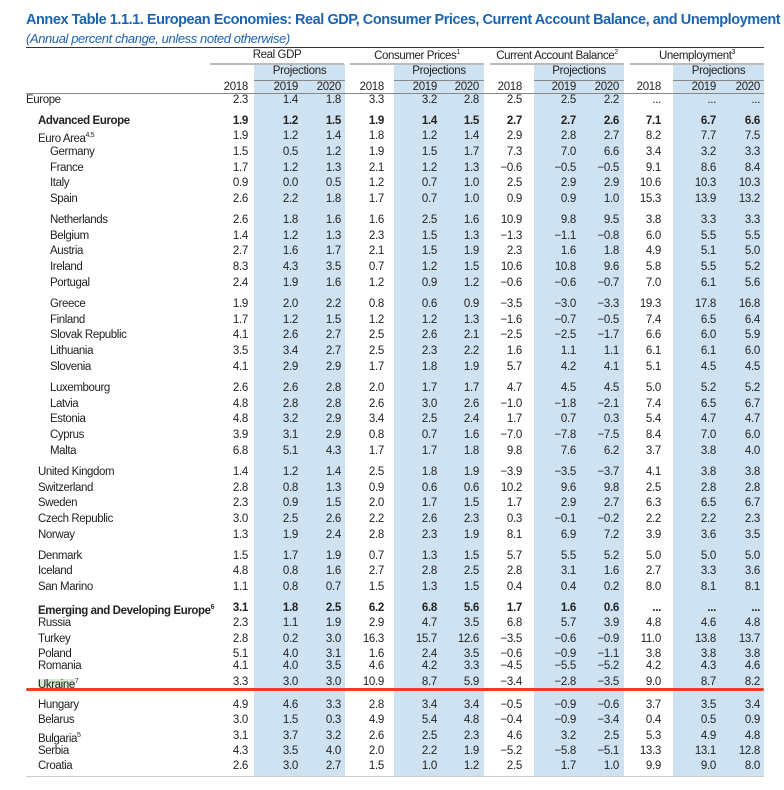  Describe the element at coordinates (55, 571) in the screenshot. I see `row-label: Iceland` at that location.